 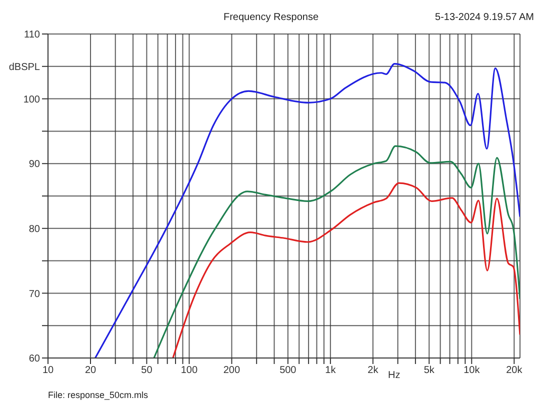 What do you see at coordinates (99, 395) in the screenshot?
I see `text: File: response_50cm.mls` at bounding box center [99, 395].